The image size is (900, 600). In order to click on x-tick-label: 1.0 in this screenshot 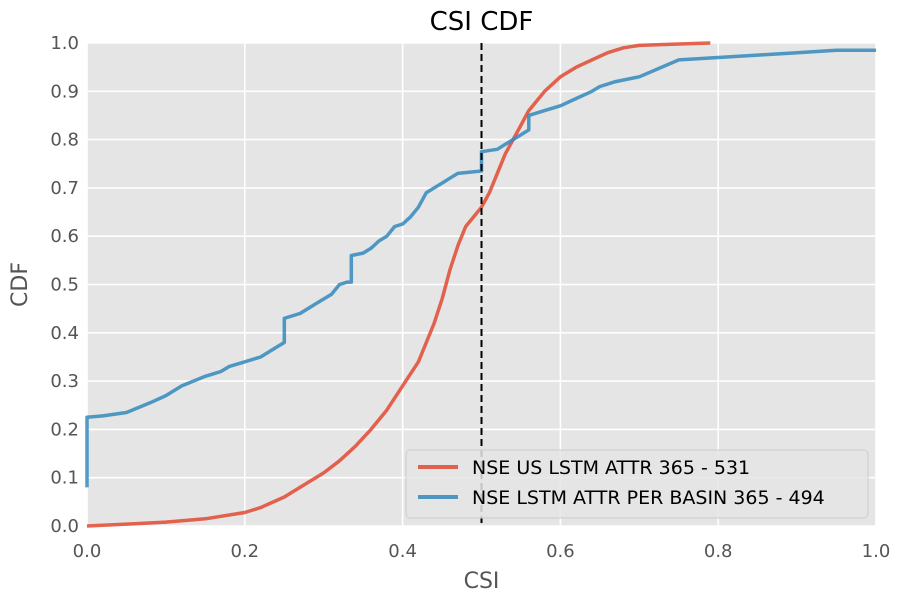, I will do `click(876, 551)`.